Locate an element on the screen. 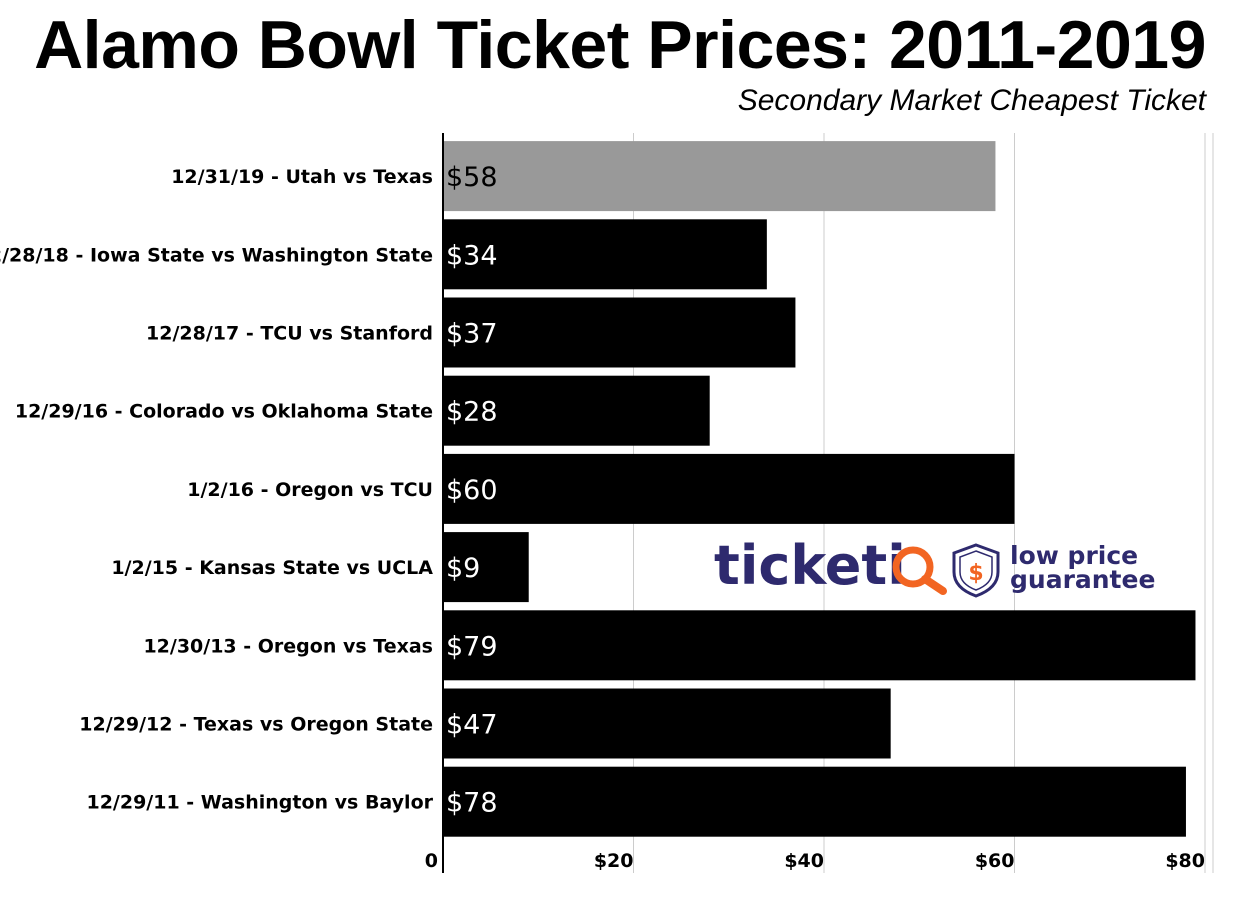 This screenshot has width=1242, height=897. logo-brand-main: ticketi is located at coordinates (810, 565).